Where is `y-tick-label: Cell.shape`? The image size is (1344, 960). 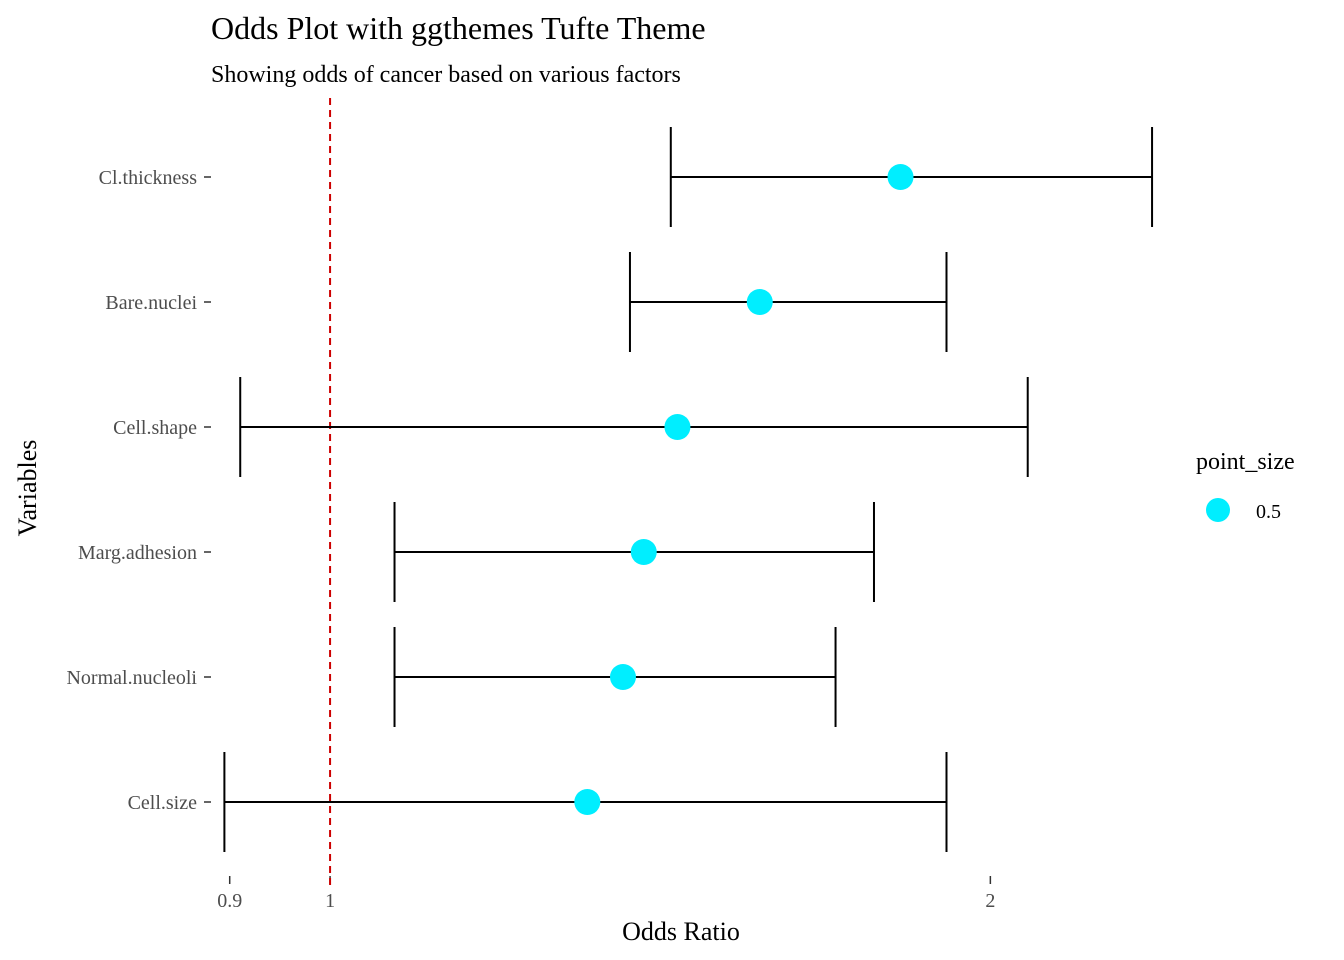
y-tick-label: Cell.shape is located at coordinates (155, 428).